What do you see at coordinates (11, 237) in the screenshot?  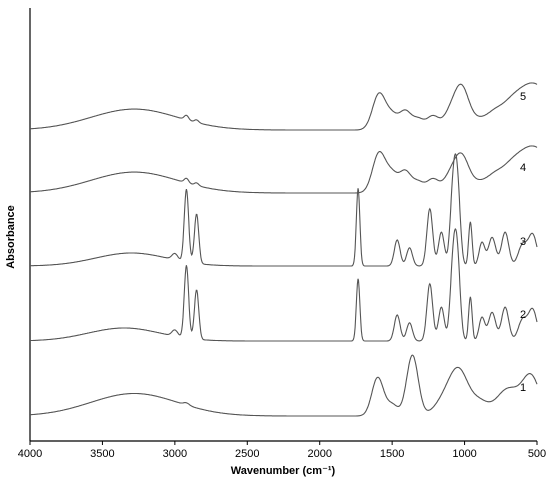 I see `y-axis-label: Absorbance` at bounding box center [11, 237].